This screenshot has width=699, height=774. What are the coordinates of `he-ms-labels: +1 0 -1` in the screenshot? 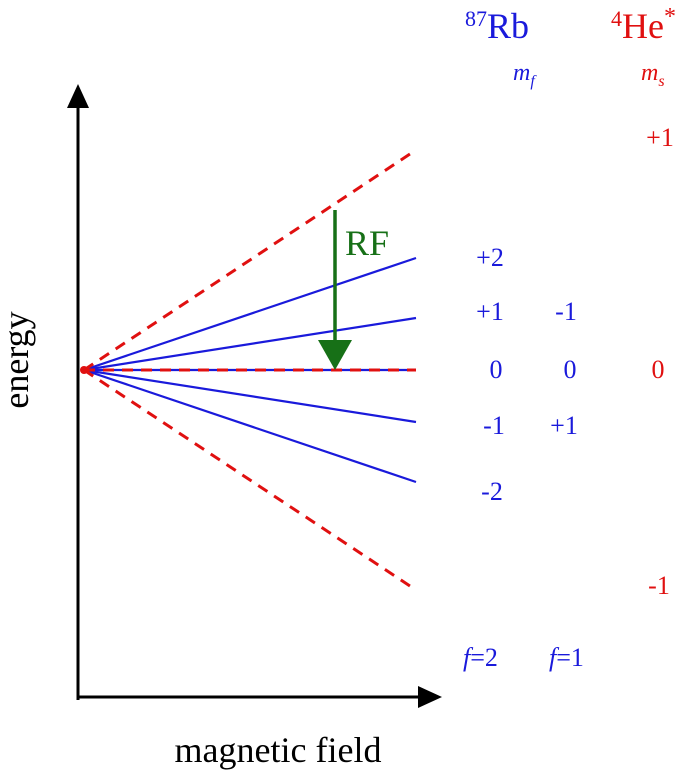 It's located at (660, 361).